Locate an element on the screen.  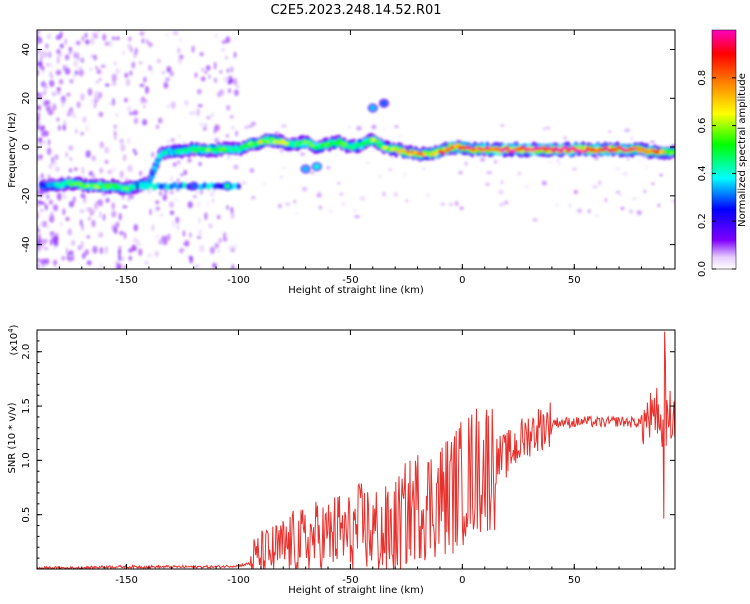
x-tick-label: 0 is located at coordinates (462, 280).